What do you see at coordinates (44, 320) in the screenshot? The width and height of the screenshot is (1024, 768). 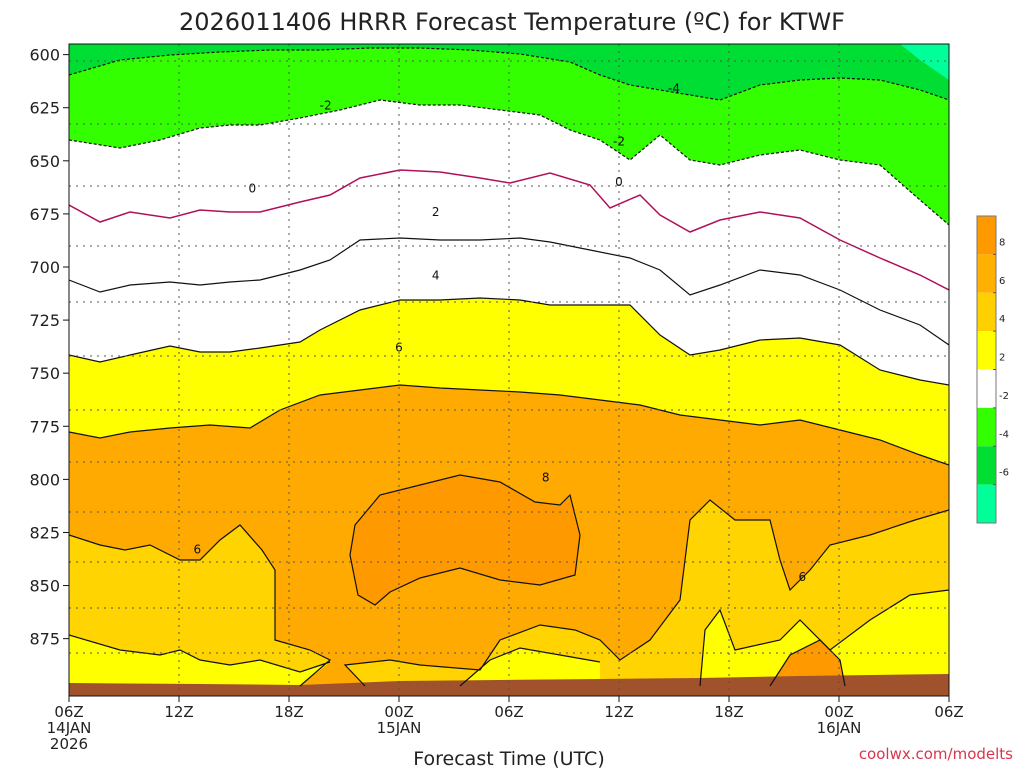 I see `y-tick-label: 725` at bounding box center [44, 320].